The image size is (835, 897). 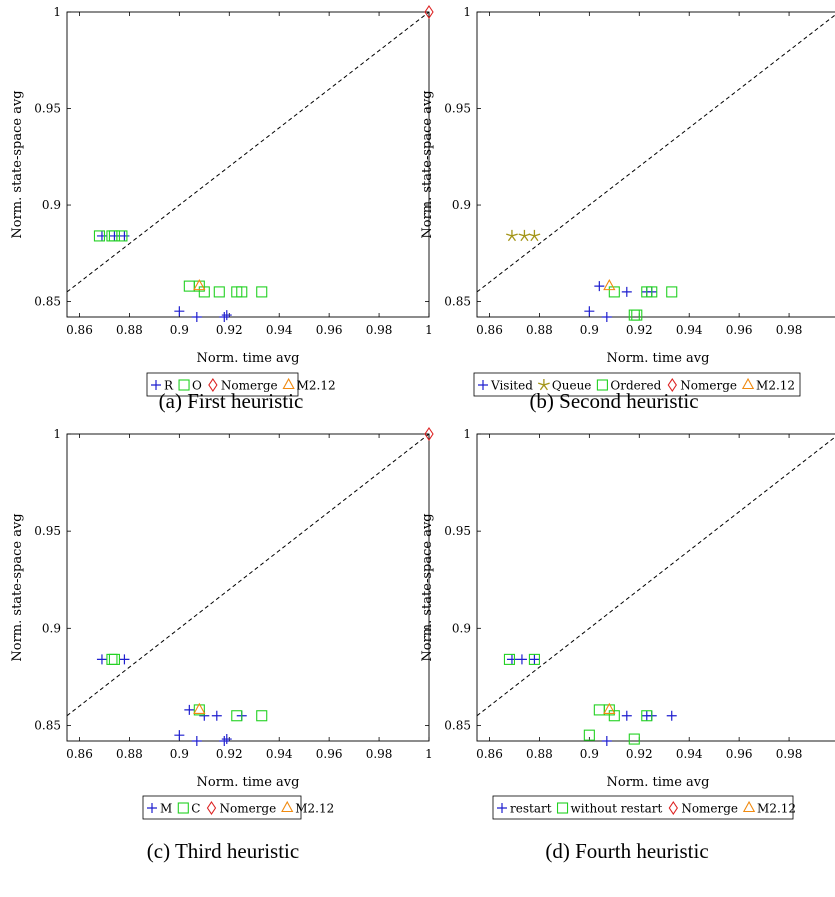 What do you see at coordinates (180, 264) in the screenshot?
I see `series-o` at bounding box center [180, 264].